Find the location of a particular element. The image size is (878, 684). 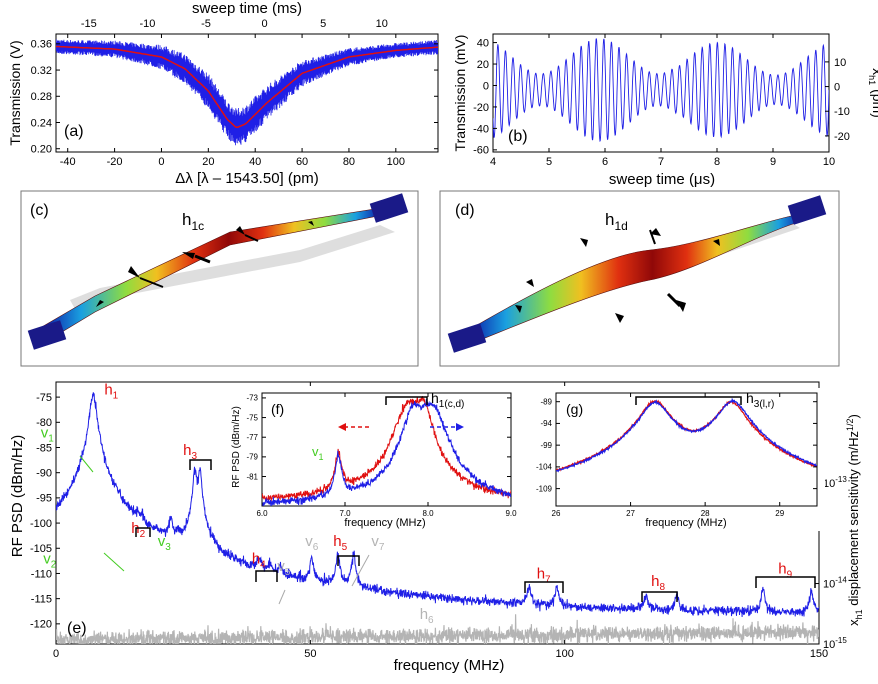

panel-f-xlabel: frequency (MHz) is located at coordinates (384, 523).